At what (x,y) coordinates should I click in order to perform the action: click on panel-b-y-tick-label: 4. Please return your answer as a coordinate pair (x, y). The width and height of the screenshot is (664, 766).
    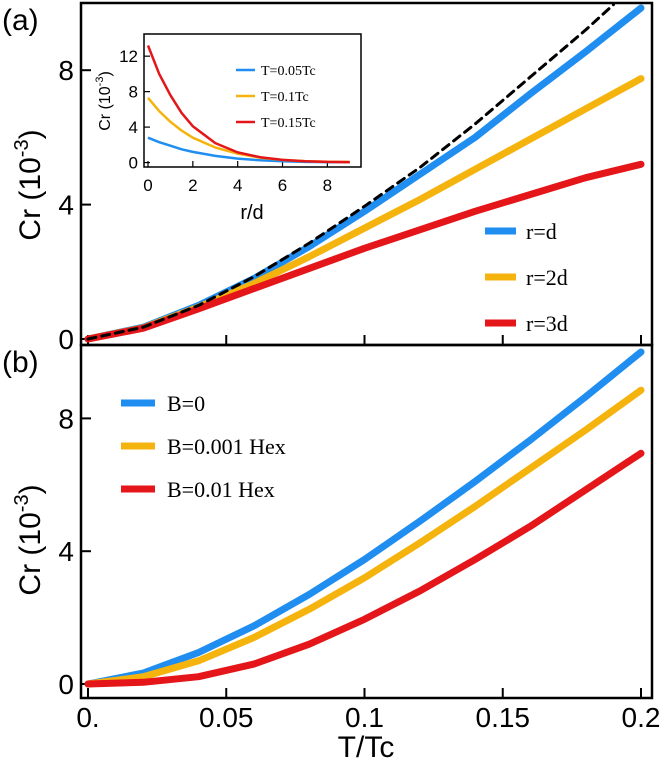
    Looking at the image, I should click on (66, 551).